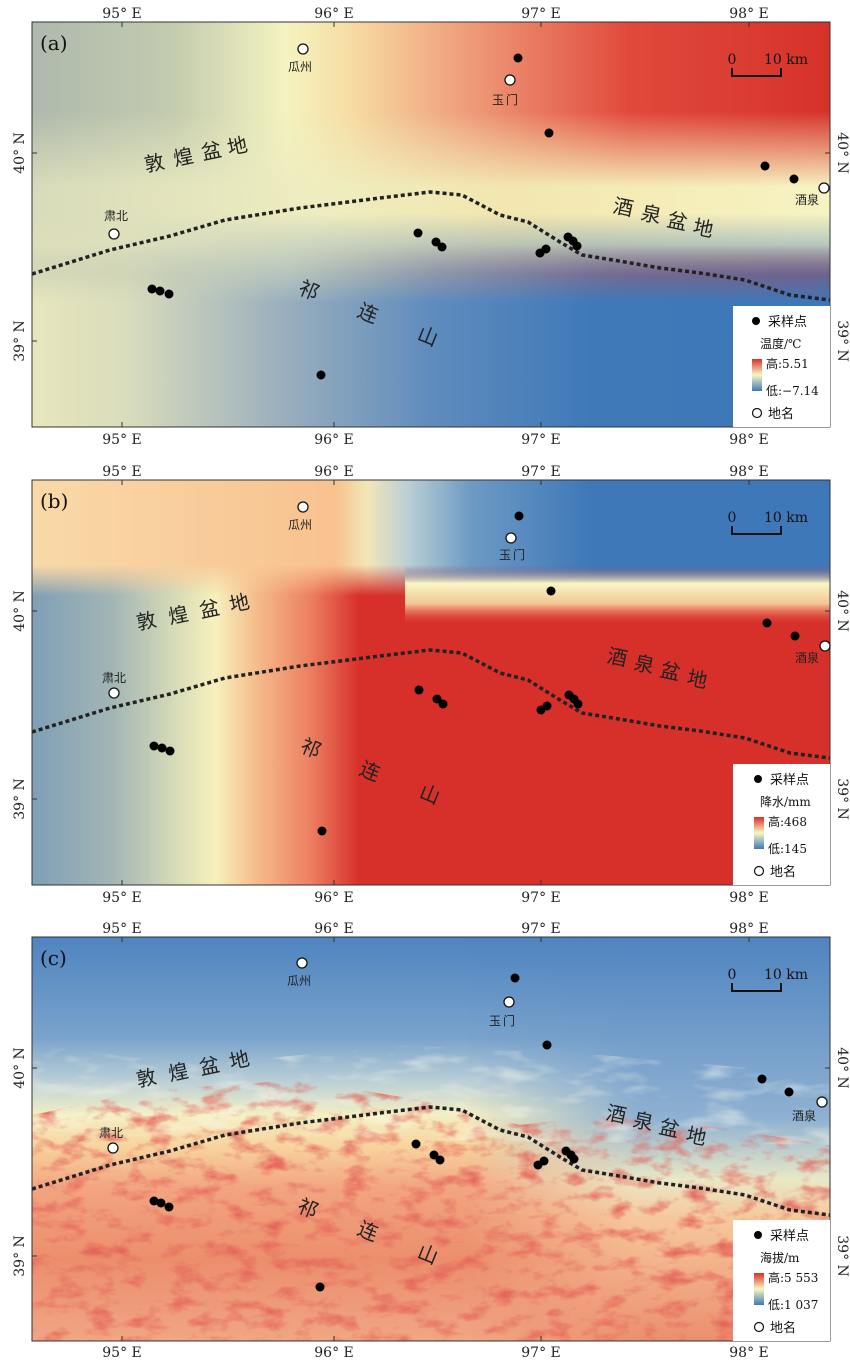 The width and height of the screenshot is (850, 1363). I want to click on svg-text: 酒, so click(617, 657).